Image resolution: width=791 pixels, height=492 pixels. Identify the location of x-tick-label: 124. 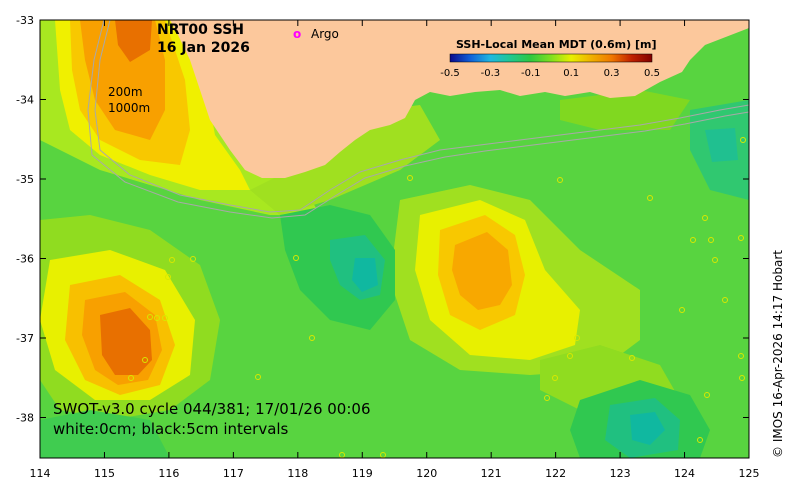
(684, 473).